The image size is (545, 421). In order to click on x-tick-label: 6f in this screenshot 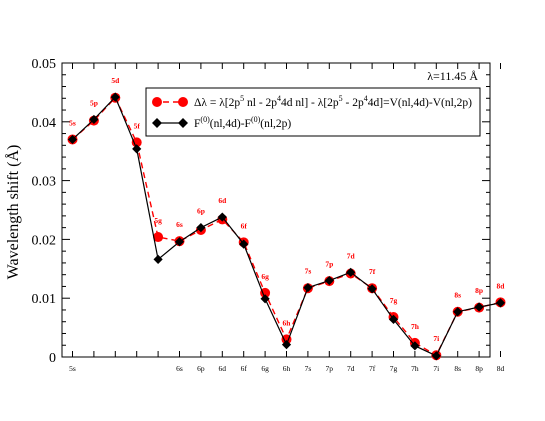, I will do `click(244, 368)`.